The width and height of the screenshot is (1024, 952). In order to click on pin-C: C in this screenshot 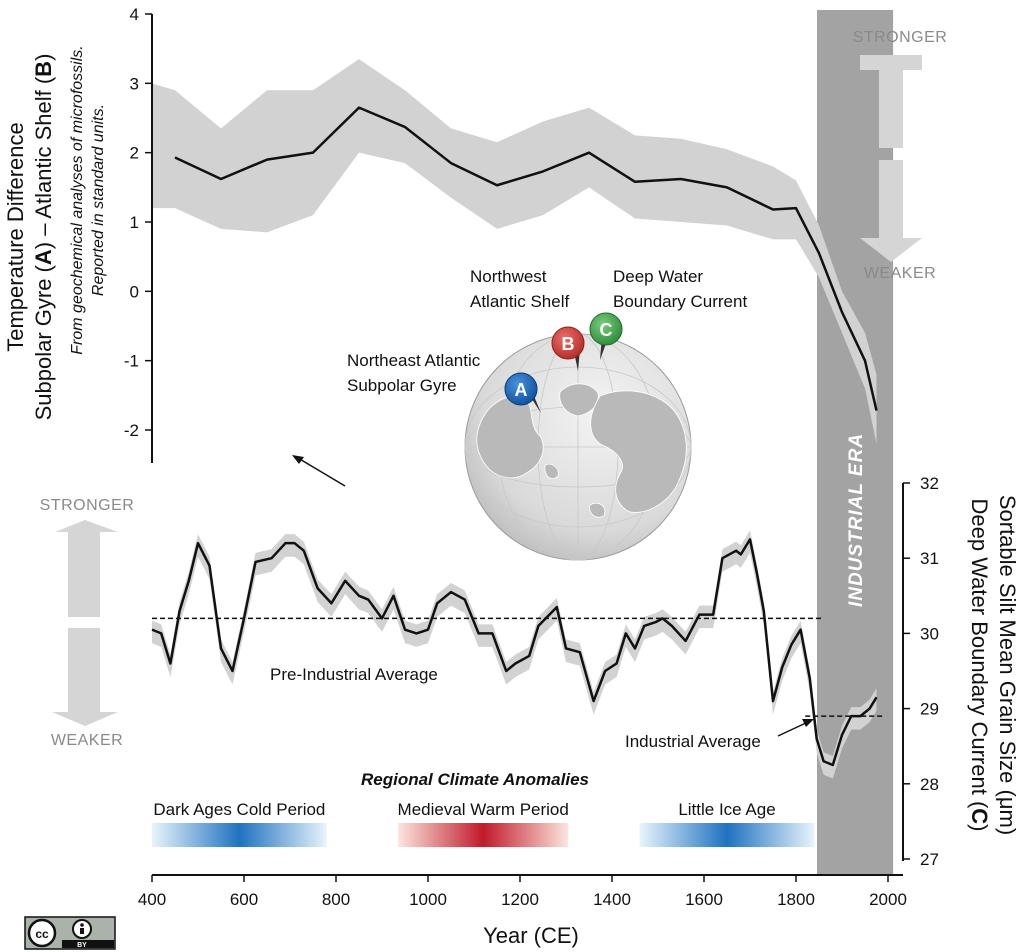, I will do `click(606, 336)`.